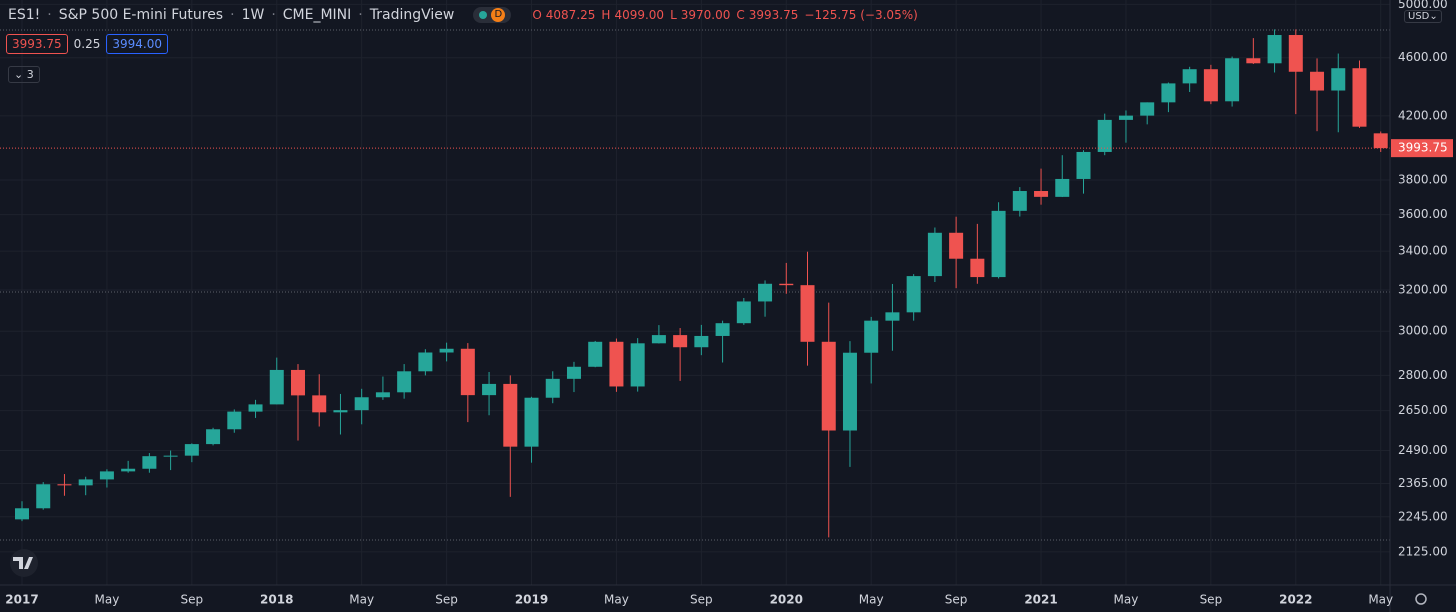 Image resolution: width=1456 pixels, height=612 pixels. What do you see at coordinates (1423, 5) in the screenshot?
I see `y-tick-label: 5000.00` at bounding box center [1423, 5].